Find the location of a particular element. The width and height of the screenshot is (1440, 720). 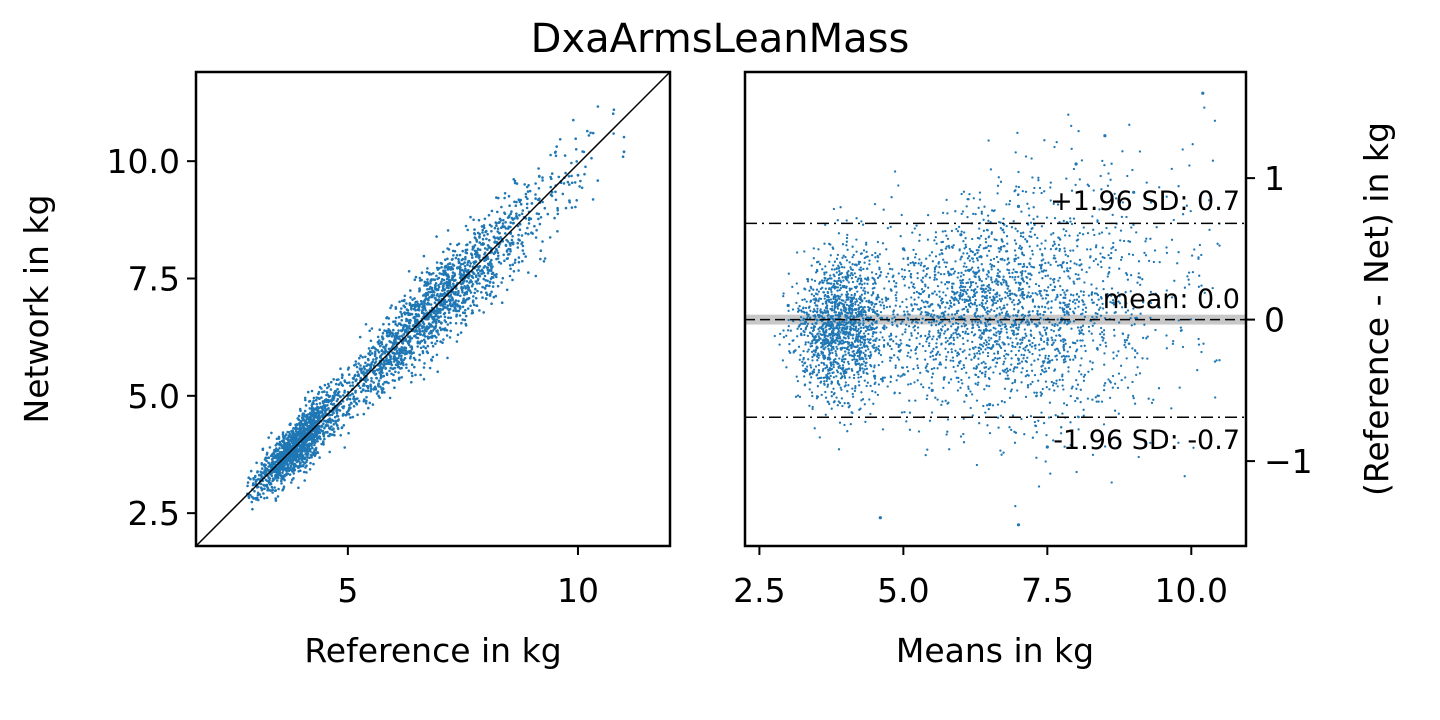

y-tick-label: 2.5 is located at coordinates (154, 513).